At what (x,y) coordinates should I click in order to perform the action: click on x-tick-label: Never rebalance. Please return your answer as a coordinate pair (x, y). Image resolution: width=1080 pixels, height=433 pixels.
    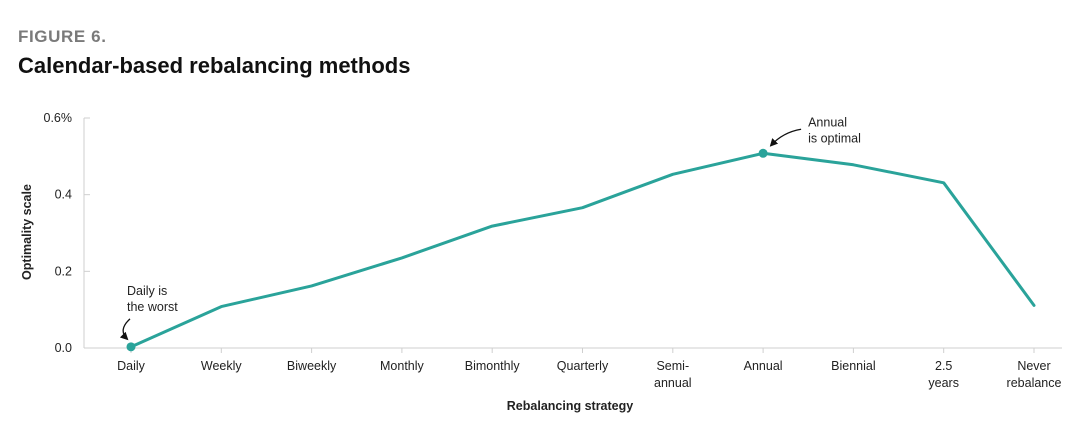
    Looking at the image, I should click on (1034, 374).